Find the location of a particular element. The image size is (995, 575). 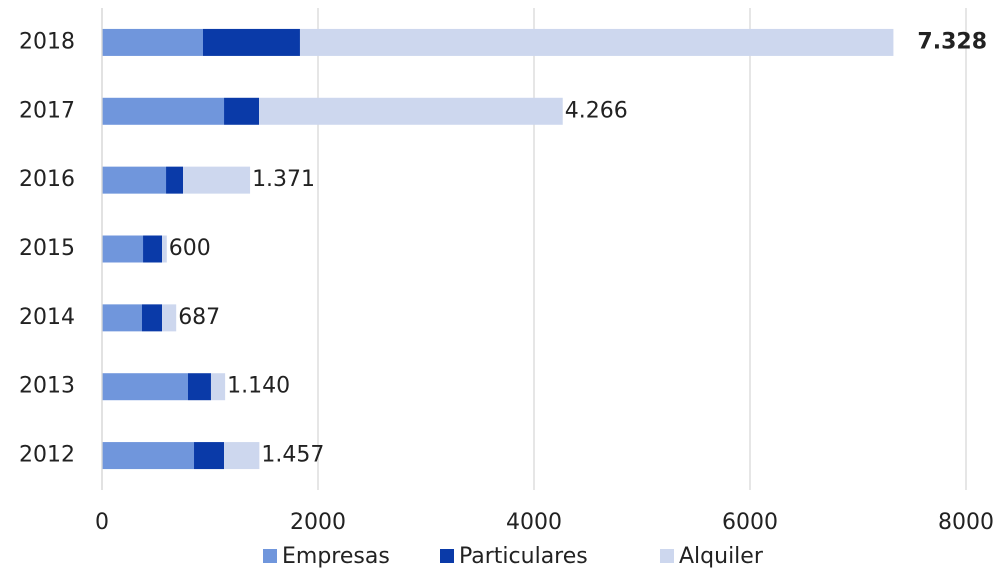

legend-label: Particulares is located at coordinates (523, 556).